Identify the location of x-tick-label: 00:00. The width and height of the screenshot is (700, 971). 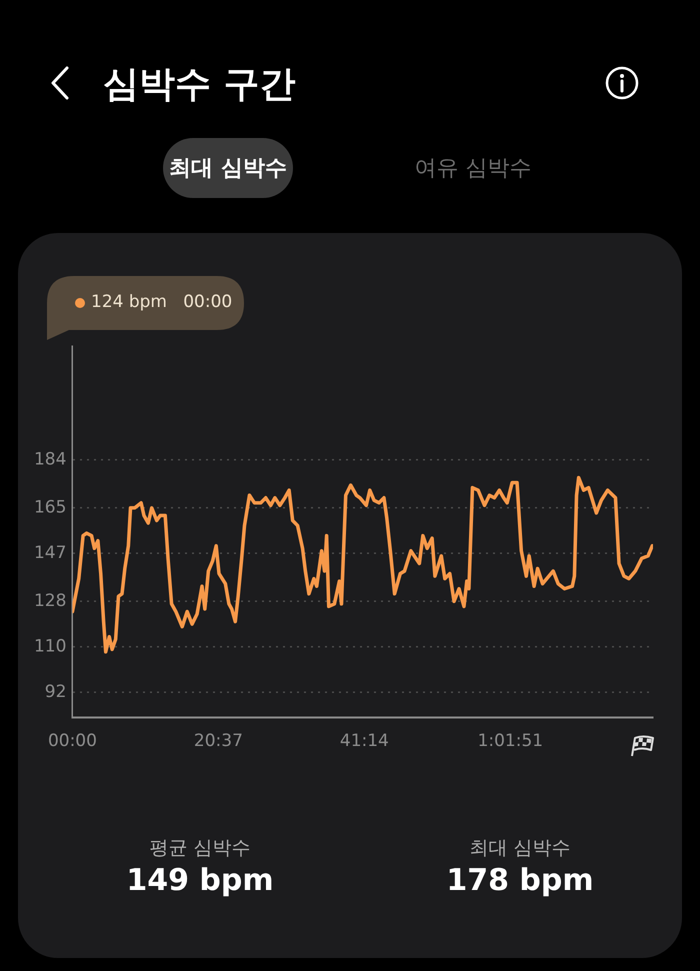
(72, 741).